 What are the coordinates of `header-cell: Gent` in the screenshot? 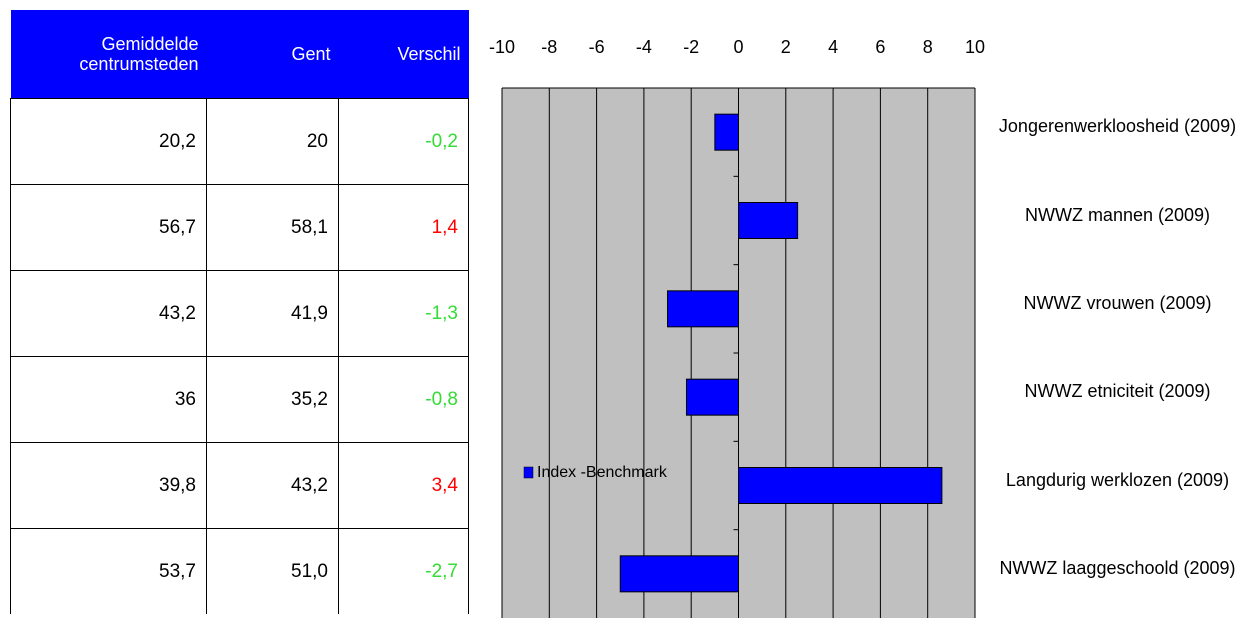 It's located at (272, 54).